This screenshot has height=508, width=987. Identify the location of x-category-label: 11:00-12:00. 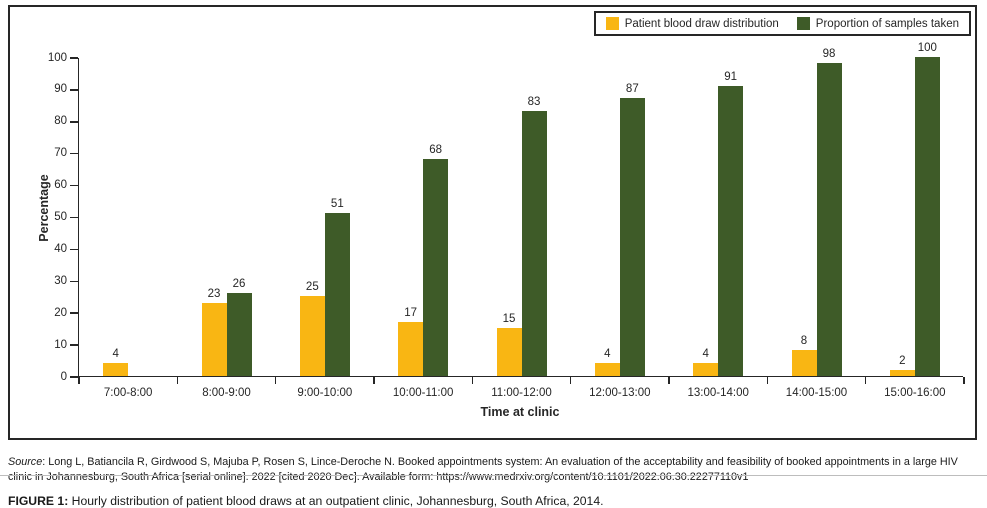
(521, 393).